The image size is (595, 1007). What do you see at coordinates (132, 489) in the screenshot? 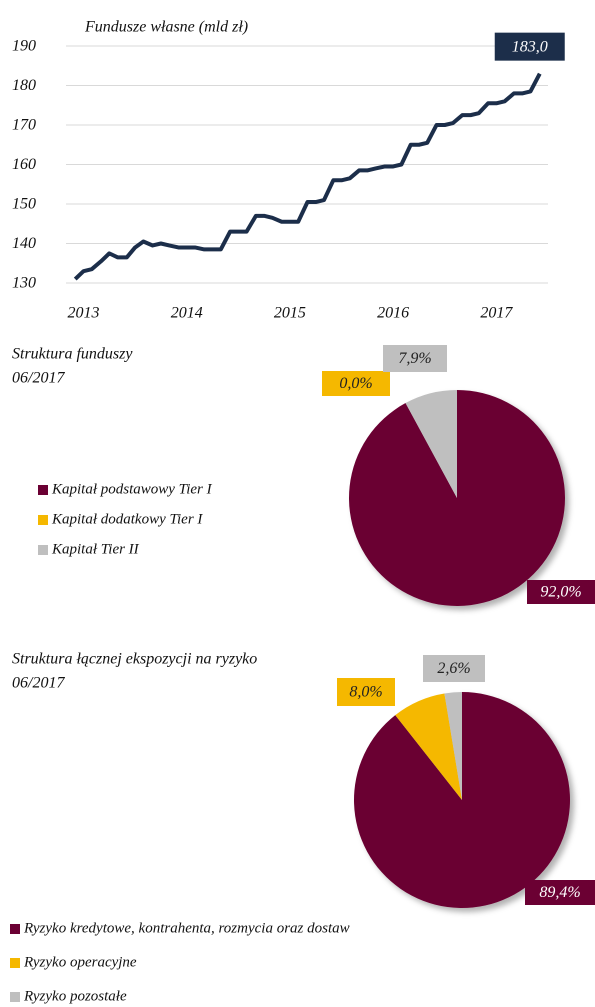
I see `legend-label: Kapitał podstawowy Tier I` at bounding box center [132, 489].